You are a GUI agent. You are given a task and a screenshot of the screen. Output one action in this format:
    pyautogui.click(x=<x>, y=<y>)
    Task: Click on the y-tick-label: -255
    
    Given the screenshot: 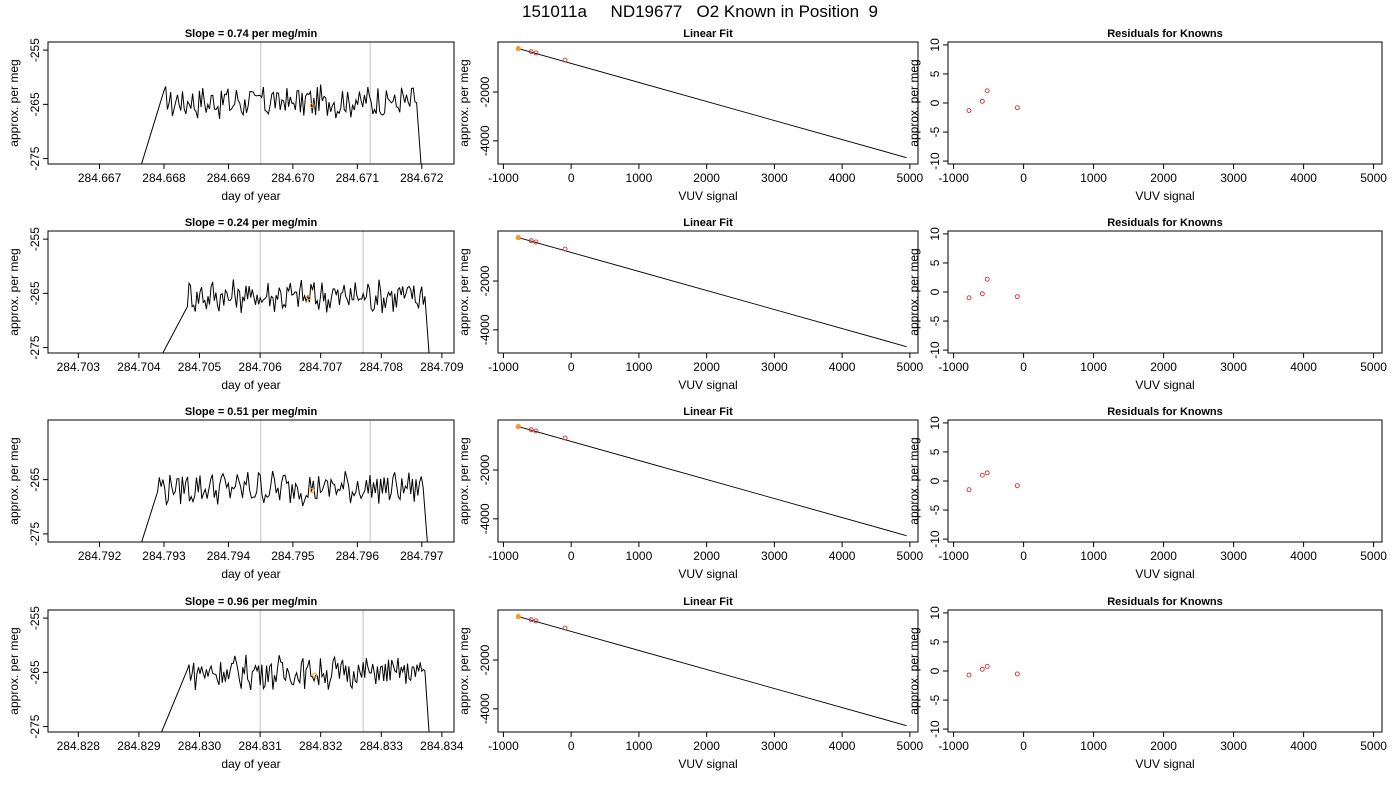 What is the action you would take?
    pyautogui.click(x=35, y=618)
    